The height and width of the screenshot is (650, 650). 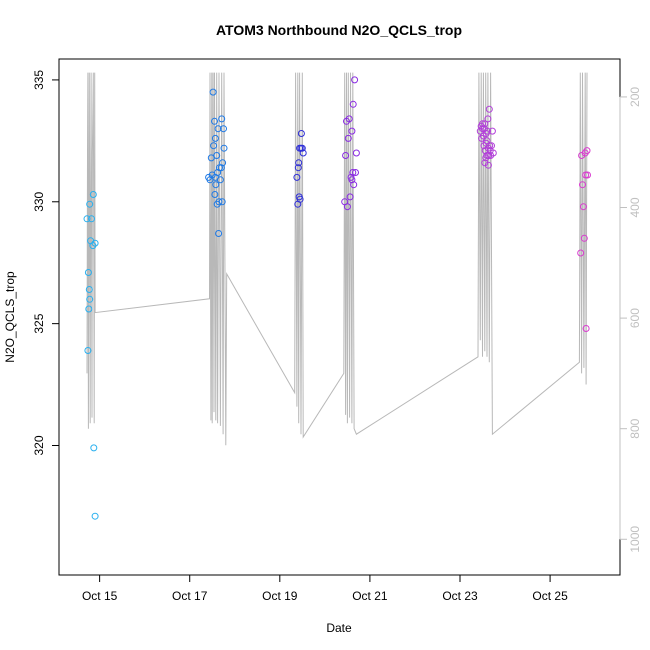 What do you see at coordinates (339, 628) in the screenshot?
I see `x-axis-label: Date` at bounding box center [339, 628].